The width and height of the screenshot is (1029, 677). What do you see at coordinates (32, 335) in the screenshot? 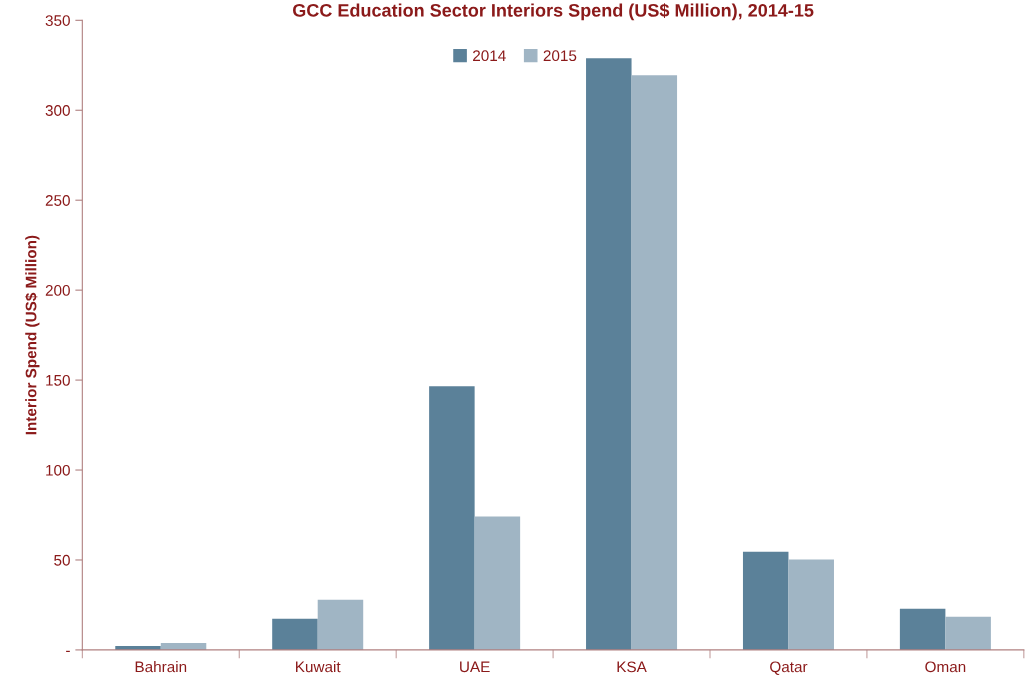
I see `y-axis-title: Interior Spend (US$ Million)` at bounding box center [32, 335].